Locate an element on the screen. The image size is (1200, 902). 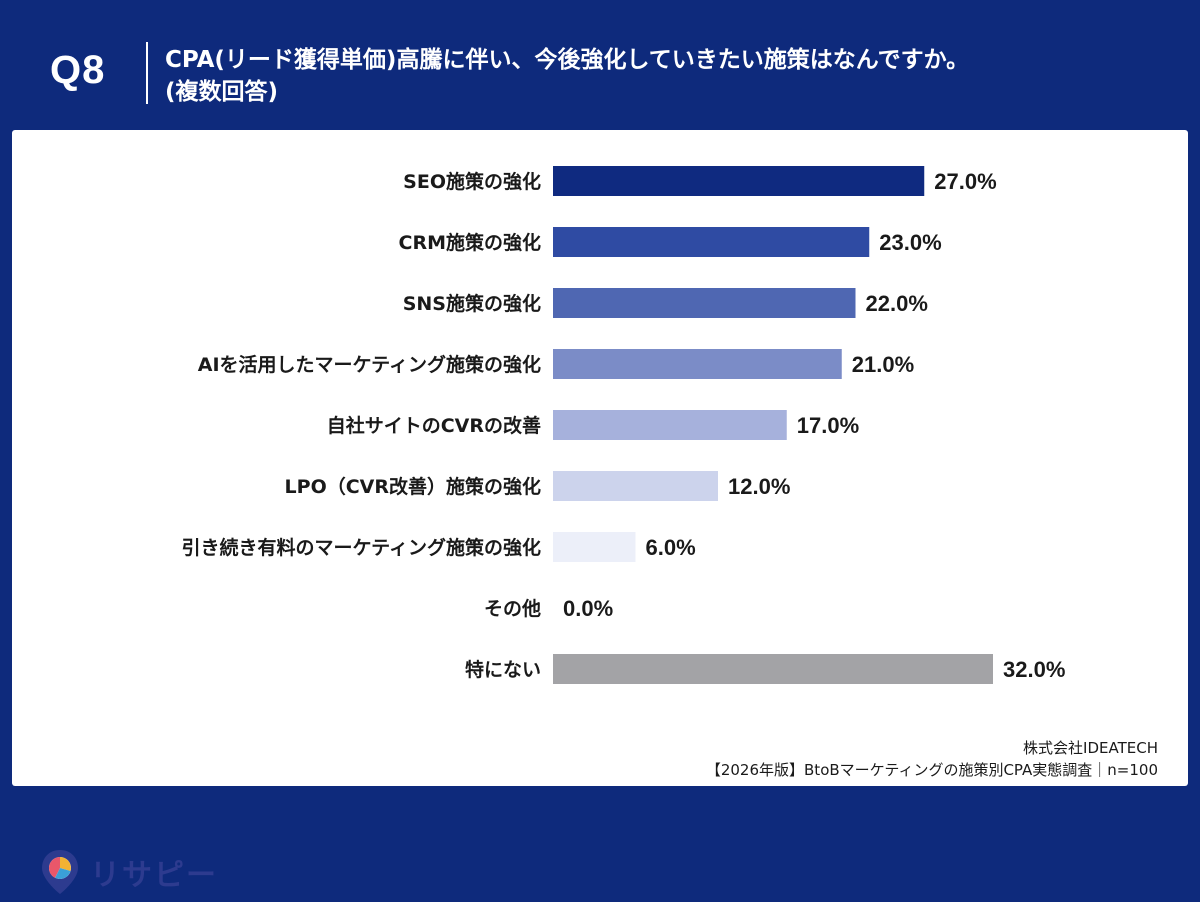
company-name: 株式会社IDEATECH is located at coordinates (1090, 748).